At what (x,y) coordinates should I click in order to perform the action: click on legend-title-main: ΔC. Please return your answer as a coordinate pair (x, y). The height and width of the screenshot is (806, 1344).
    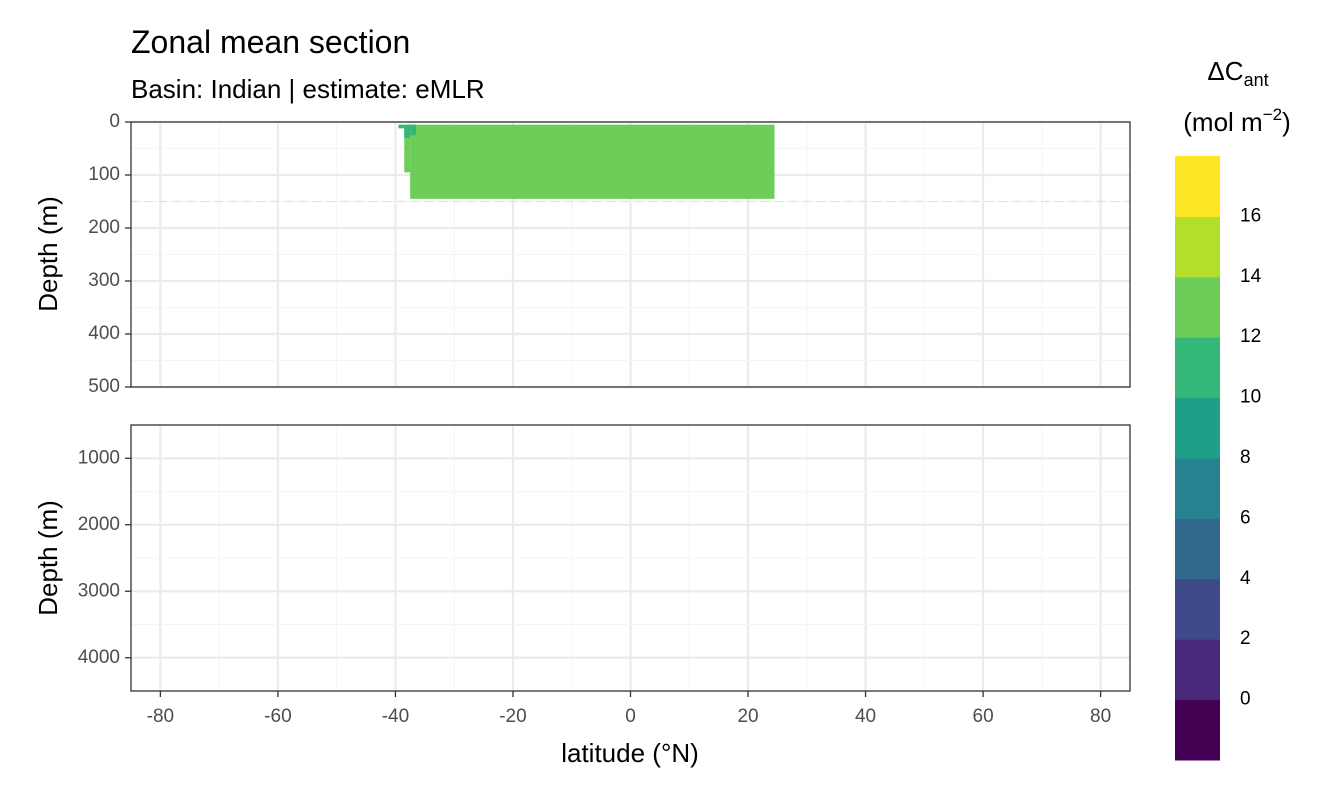
    Looking at the image, I should click on (1225, 71).